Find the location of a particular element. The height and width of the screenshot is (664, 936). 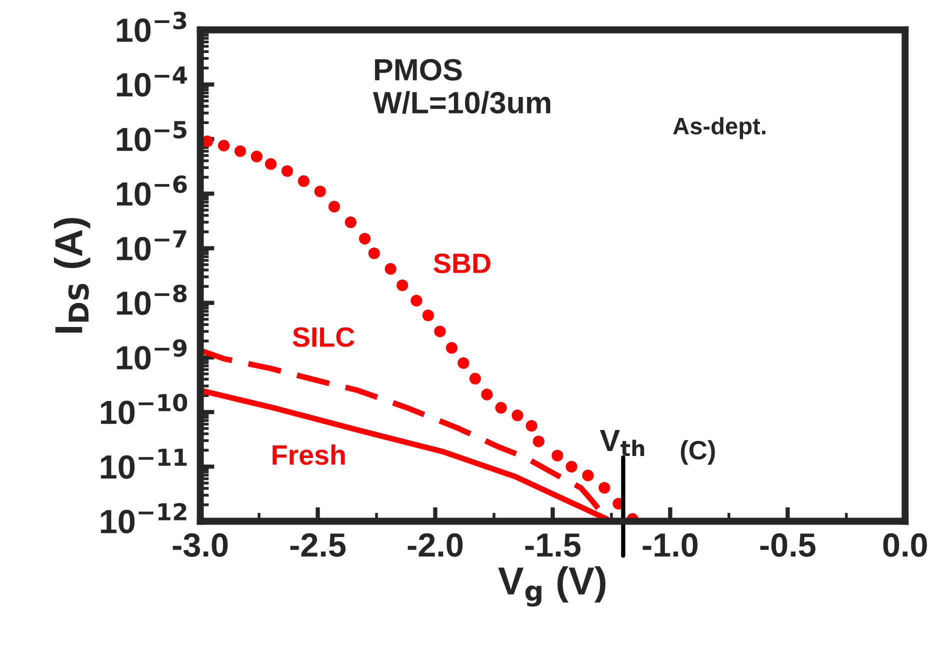

x-tick-label: -3.0 is located at coordinates (200, 545).